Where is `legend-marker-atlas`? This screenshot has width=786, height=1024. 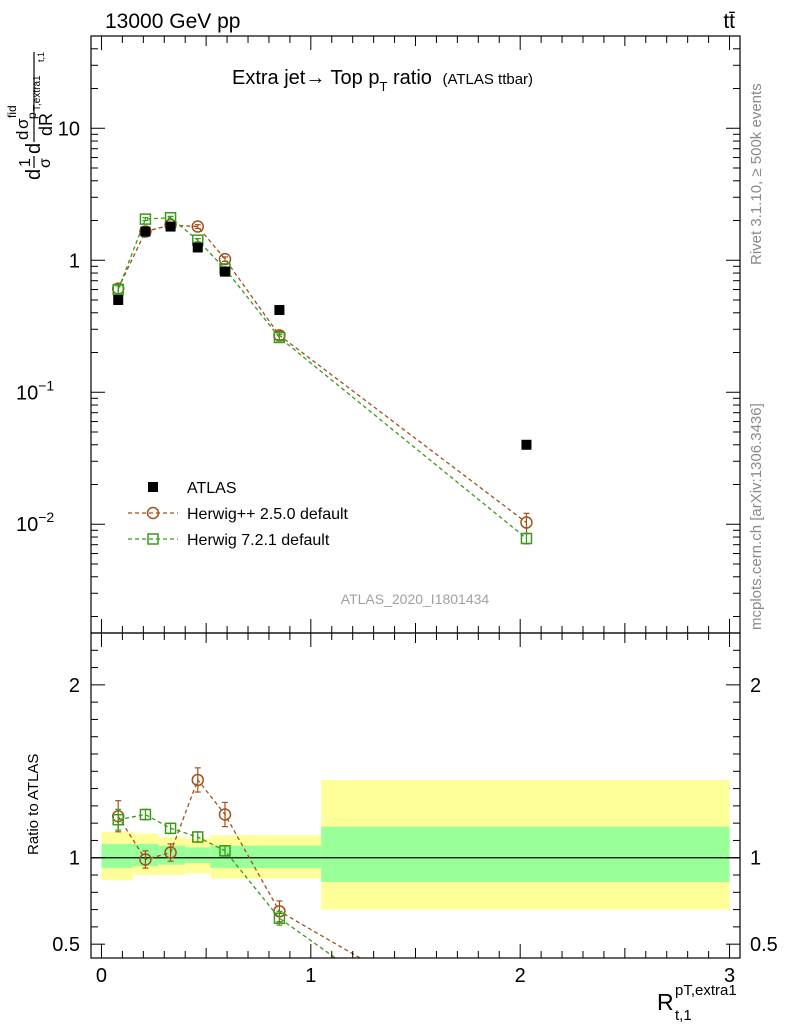
legend-marker-atlas is located at coordinates (153, 487).